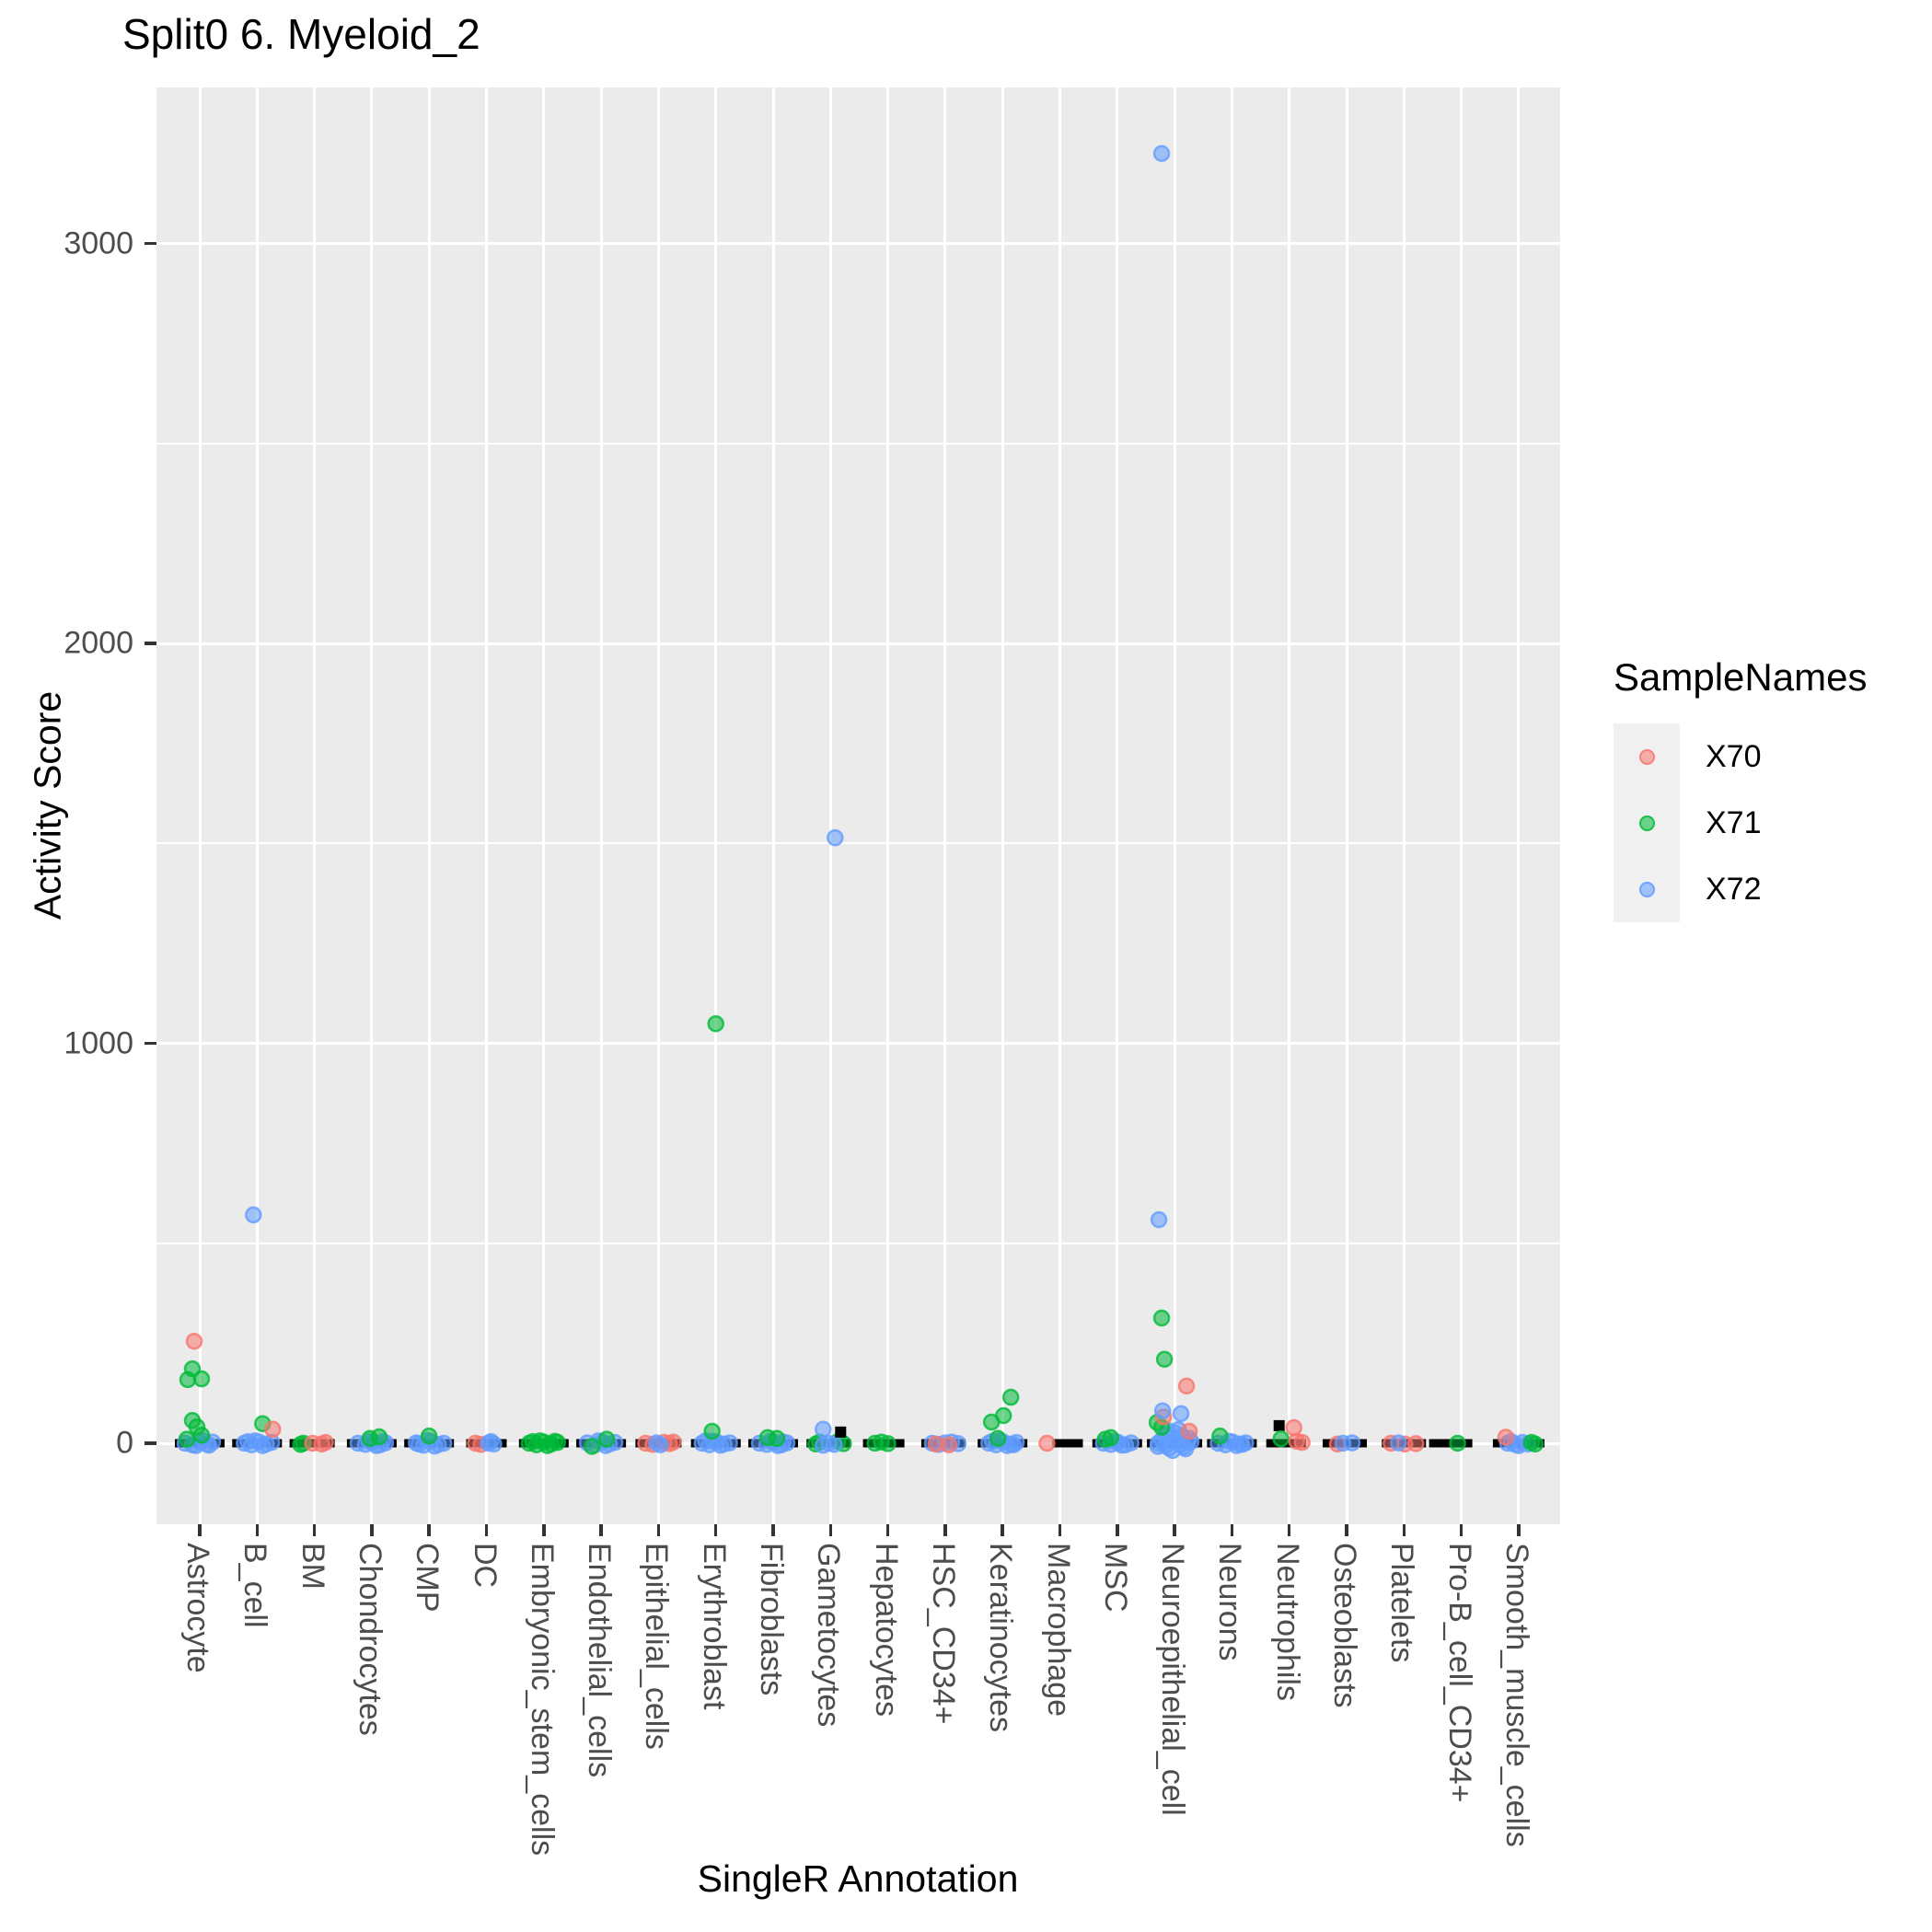 The image size is (1932, 1932). What do you see at coordinates (1173, 1680) in the screenshot?
I see `x-tick-label: Neuroepithelial_cell` at bounding box center [1173, 1680].